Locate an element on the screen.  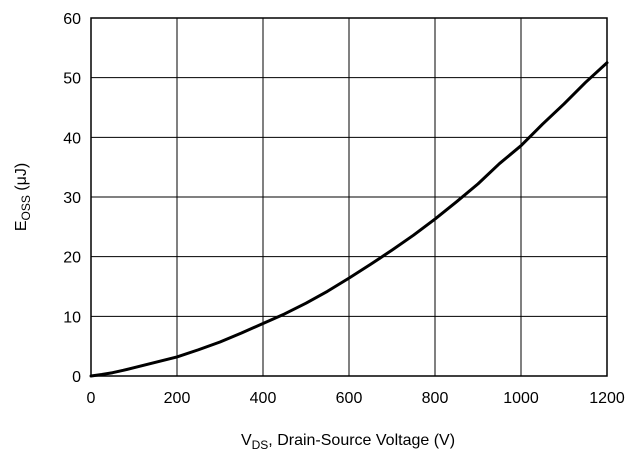
x-axis-label-rest: , Drain-Source Voltage (V) is located at coordinates (361, 440).